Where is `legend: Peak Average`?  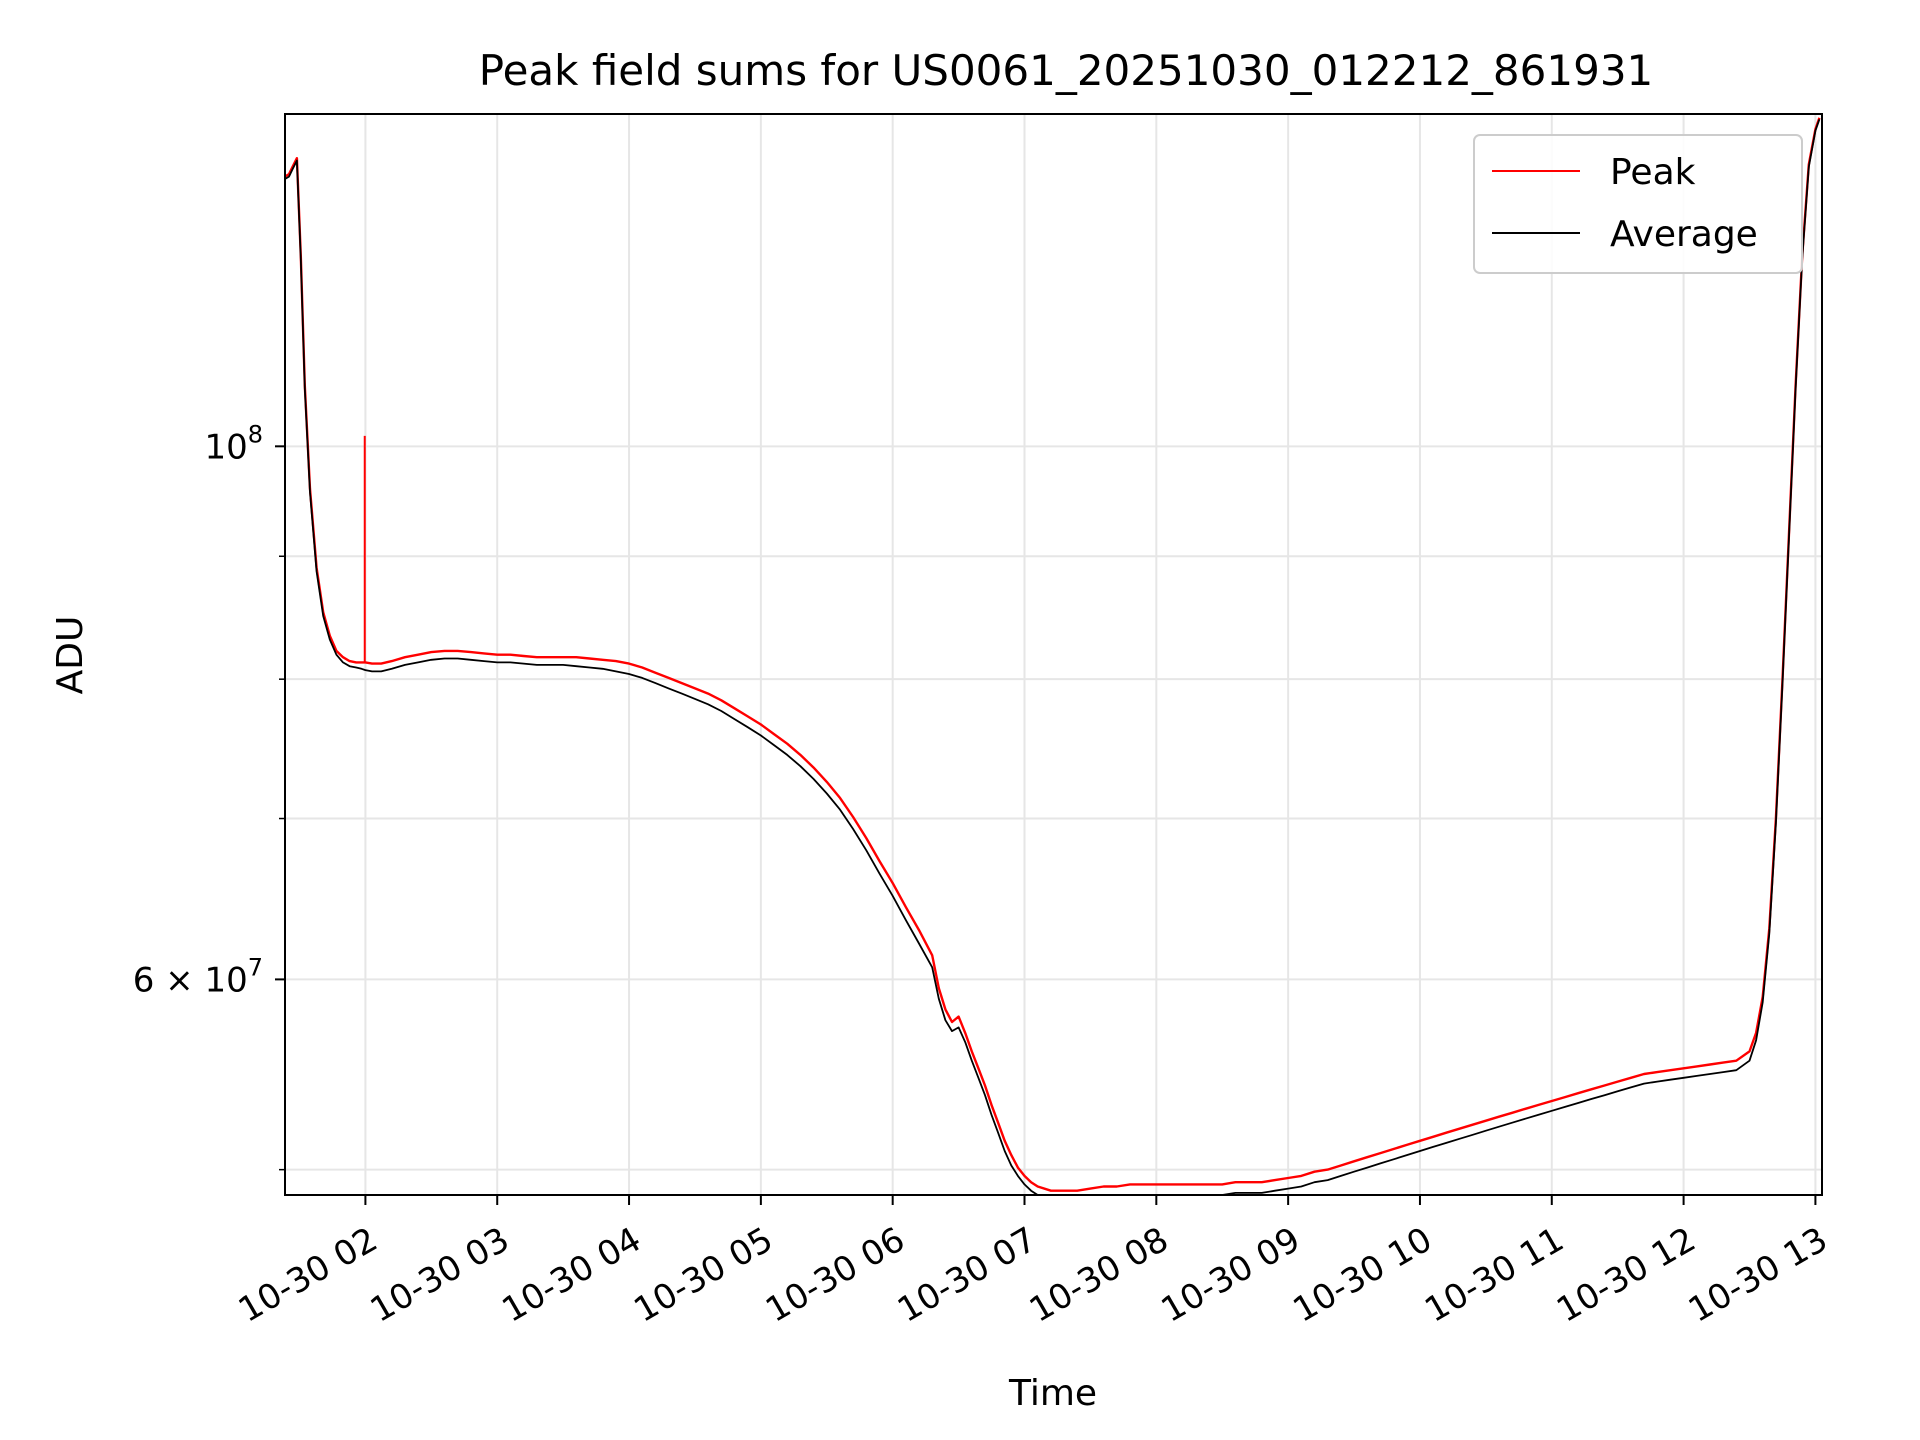
legend: Peak Average is located at coordinates (1638, 204).